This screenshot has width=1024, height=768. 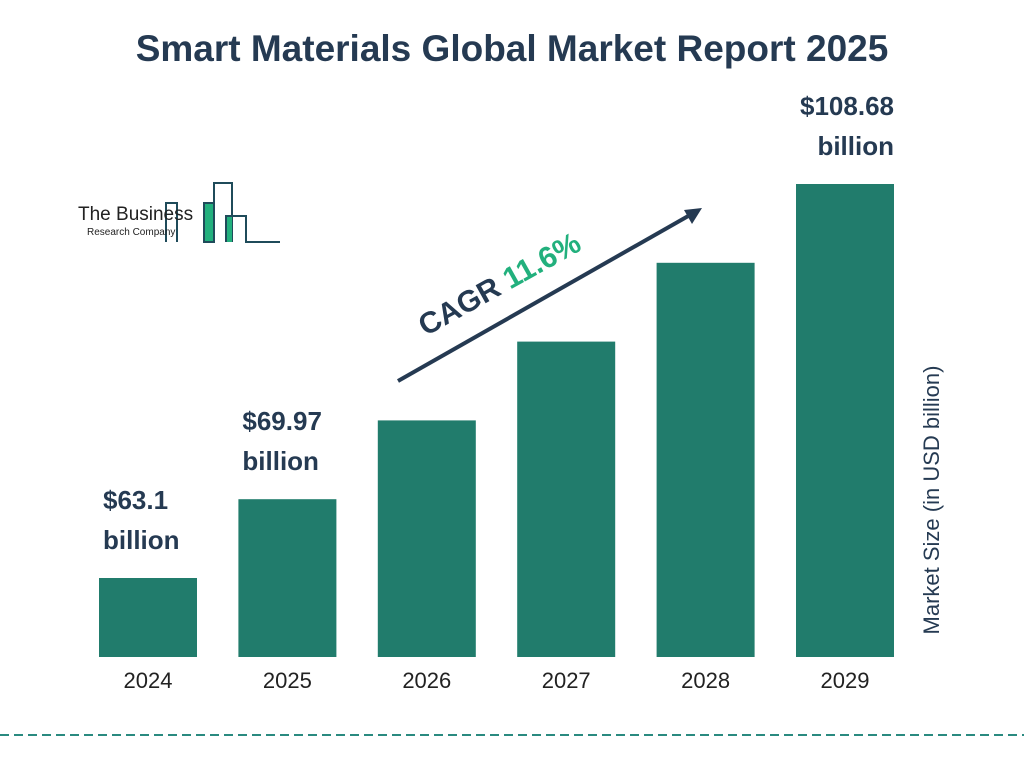 What do you see at coordinates (705, 680) in the screenshot?
I see `x-tick-label: 2028` at bounding box center [705, 680].